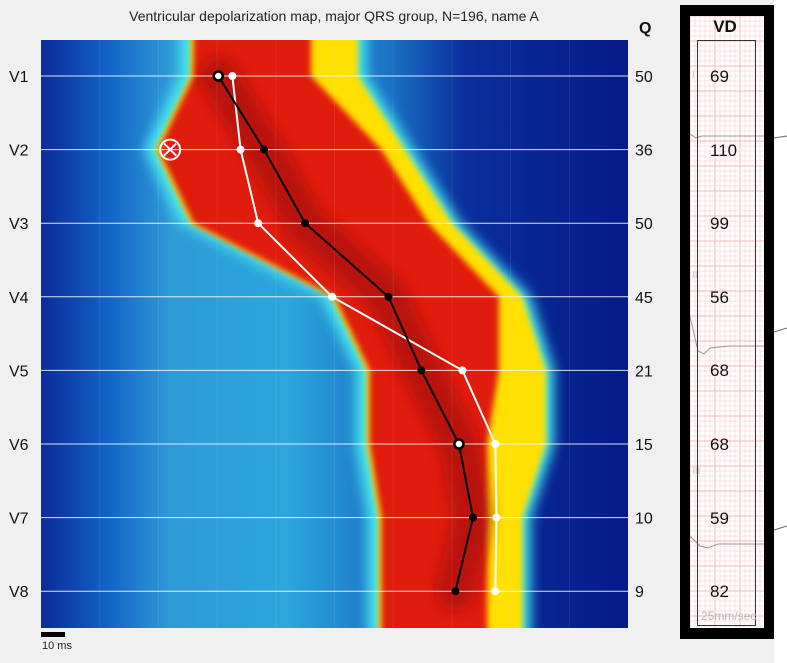 This screenshot has height=663, width=787. What do you see at coordinates (19, 298) in the screenshot?
I see `lead-label: V4` at bounding box center [19, 298].